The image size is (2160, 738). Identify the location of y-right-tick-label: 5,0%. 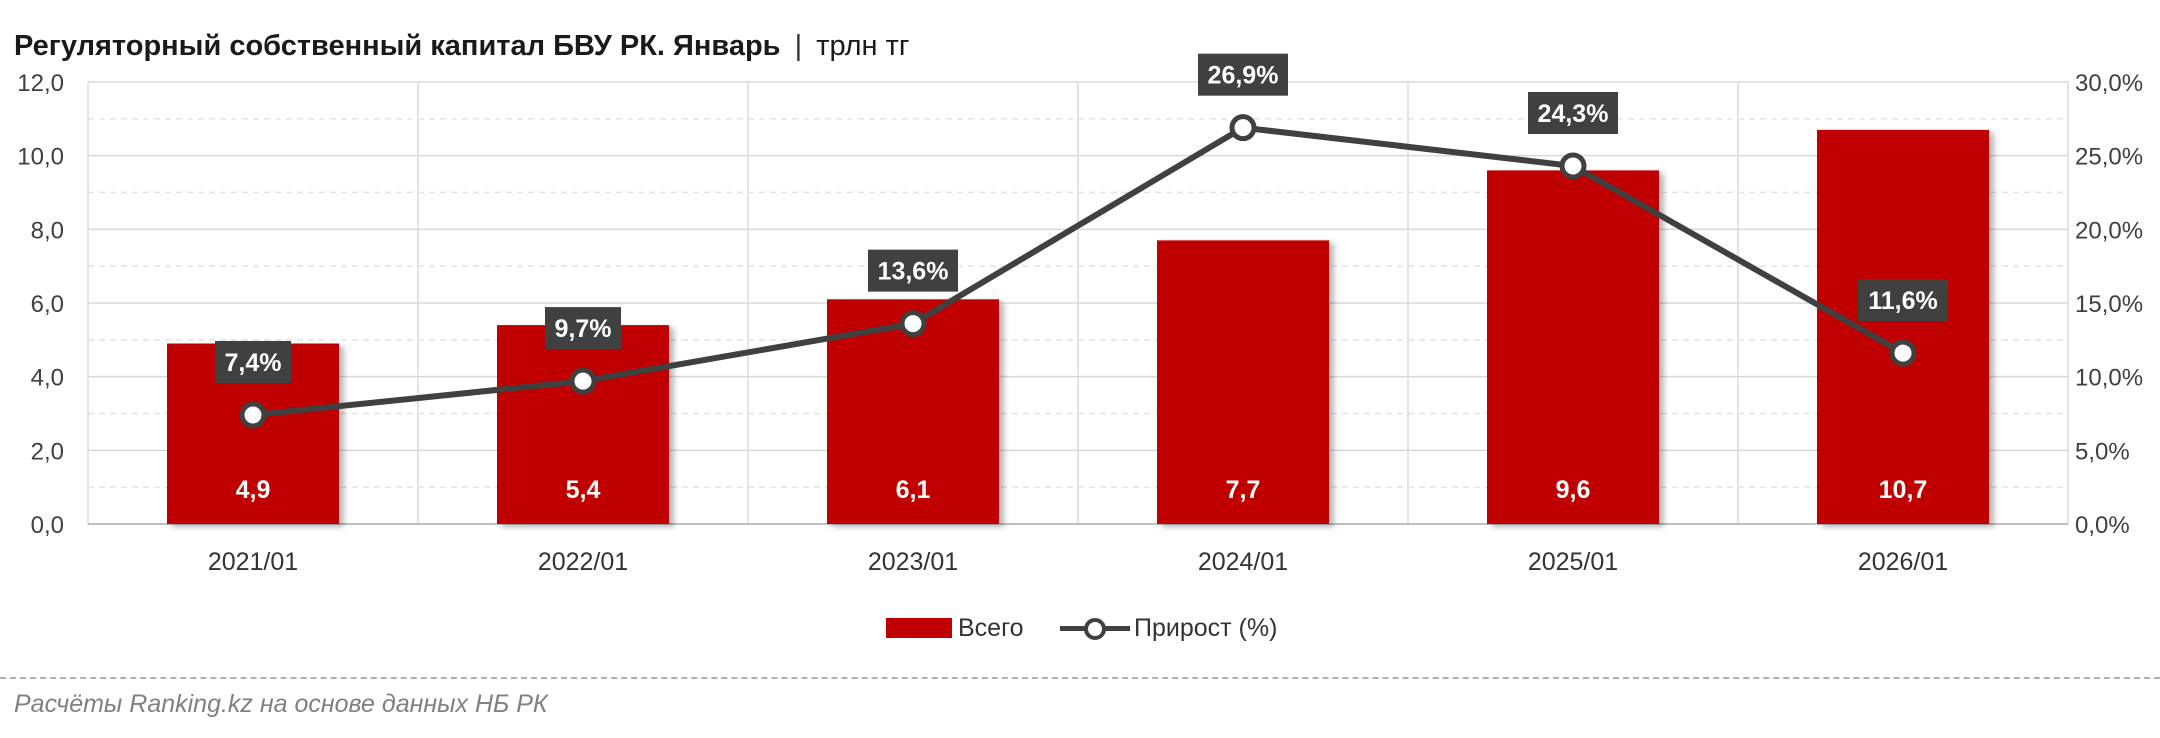
(2102, 451).